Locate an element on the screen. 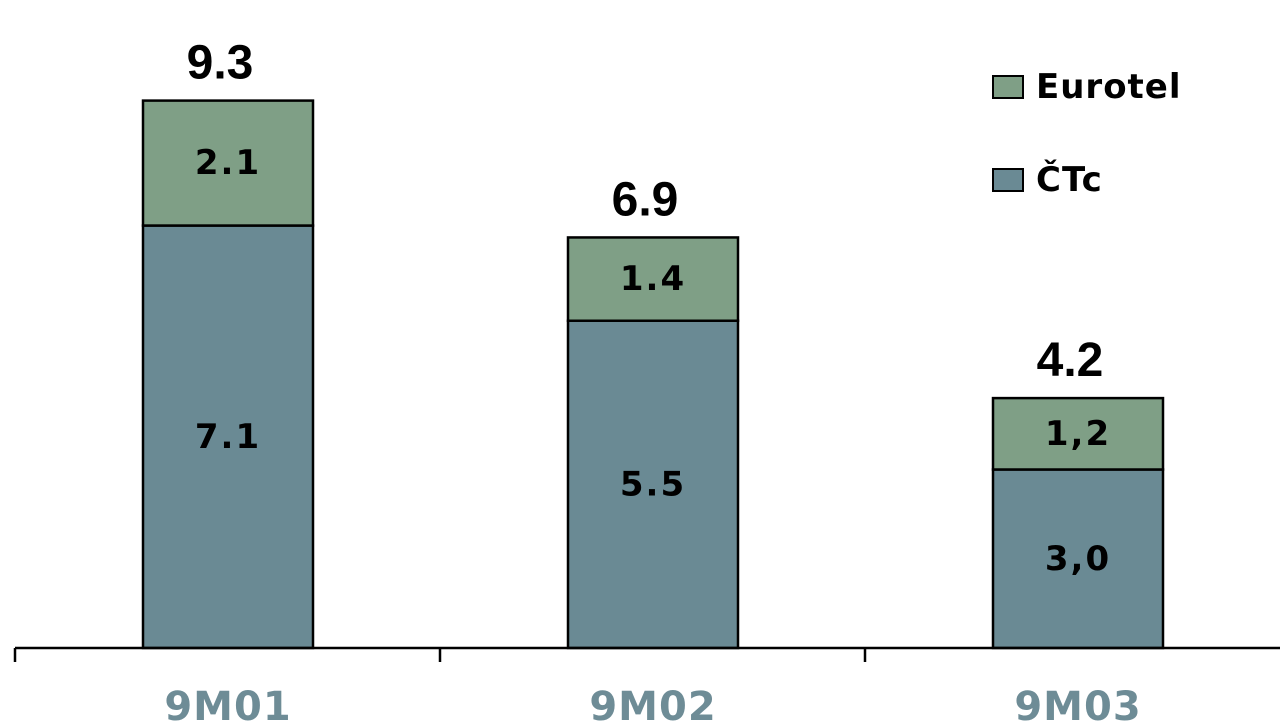 This screenshot has width=1280, height=724. data-label-ctc-9m02: 5.5 is located at coordinates (653, 484).